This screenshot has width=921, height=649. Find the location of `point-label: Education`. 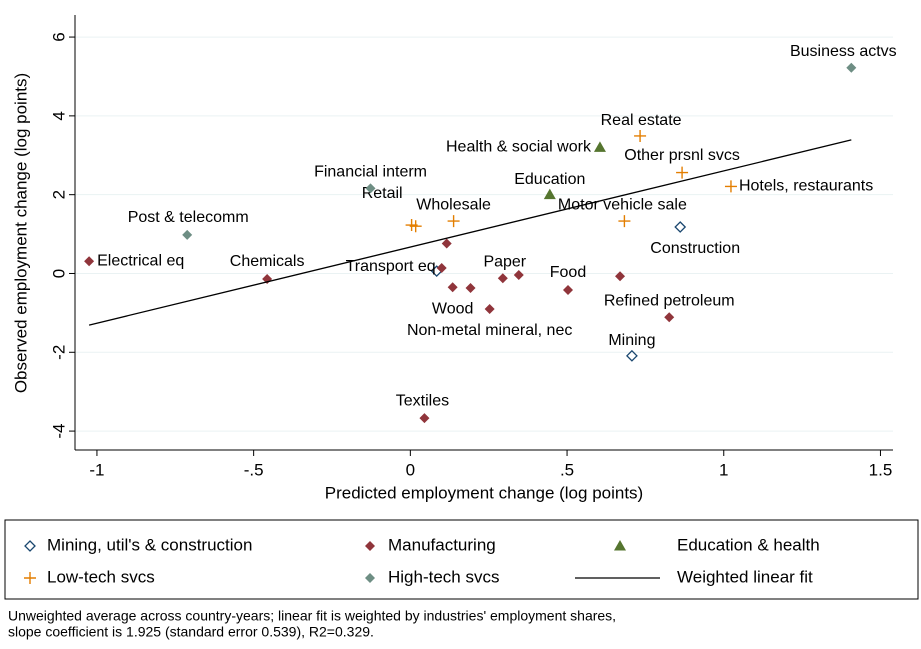

point-label: Education is located at coordinates (549, 179).